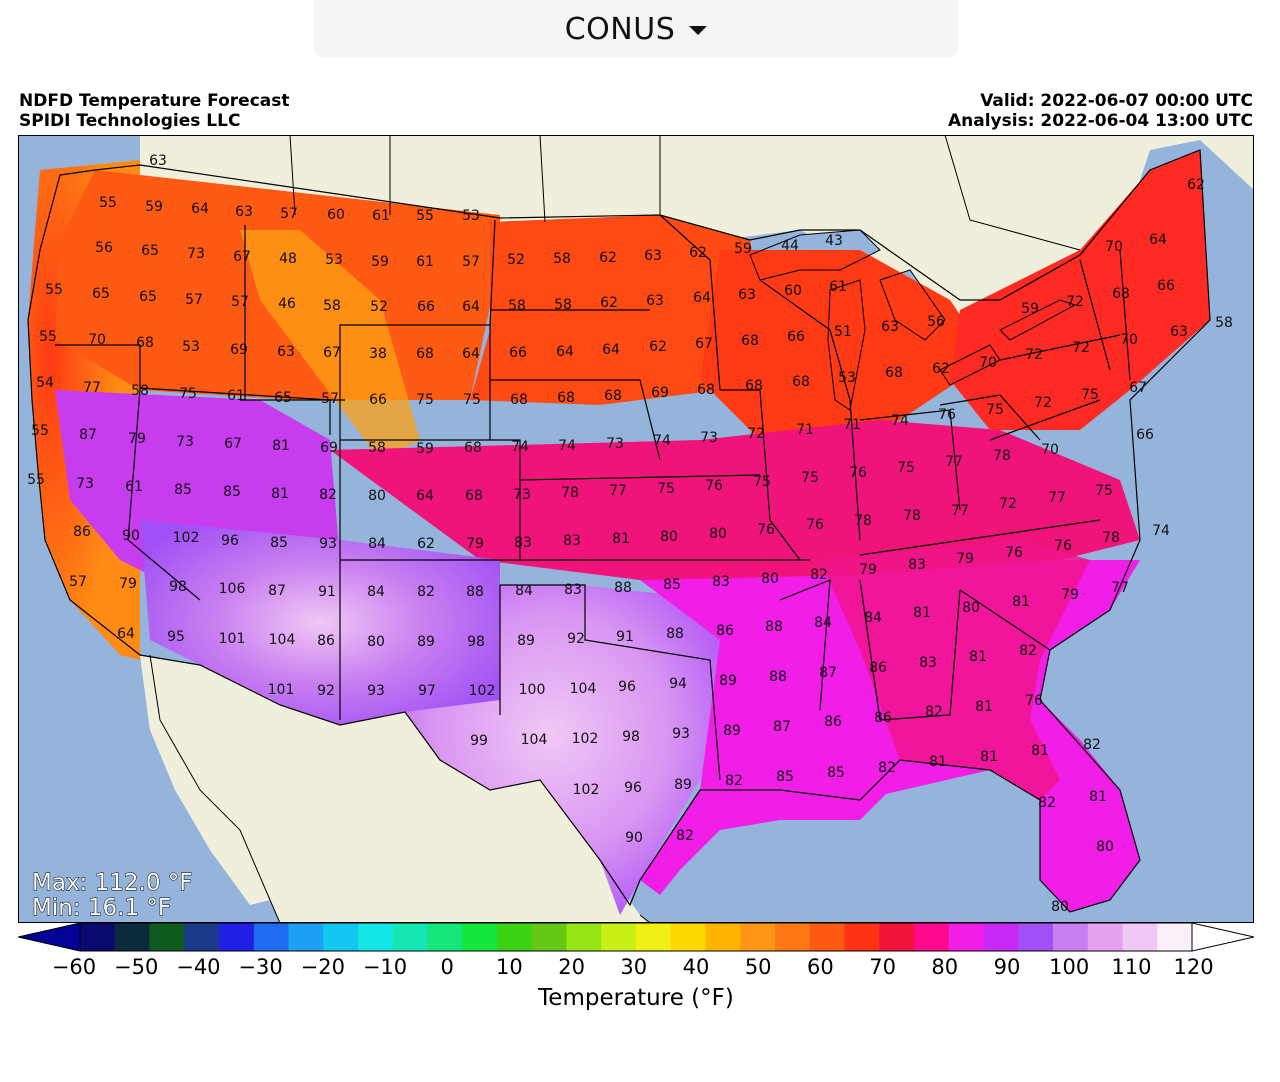  I want to click on usa-rockies-yellow-zone, so click(330, 345).